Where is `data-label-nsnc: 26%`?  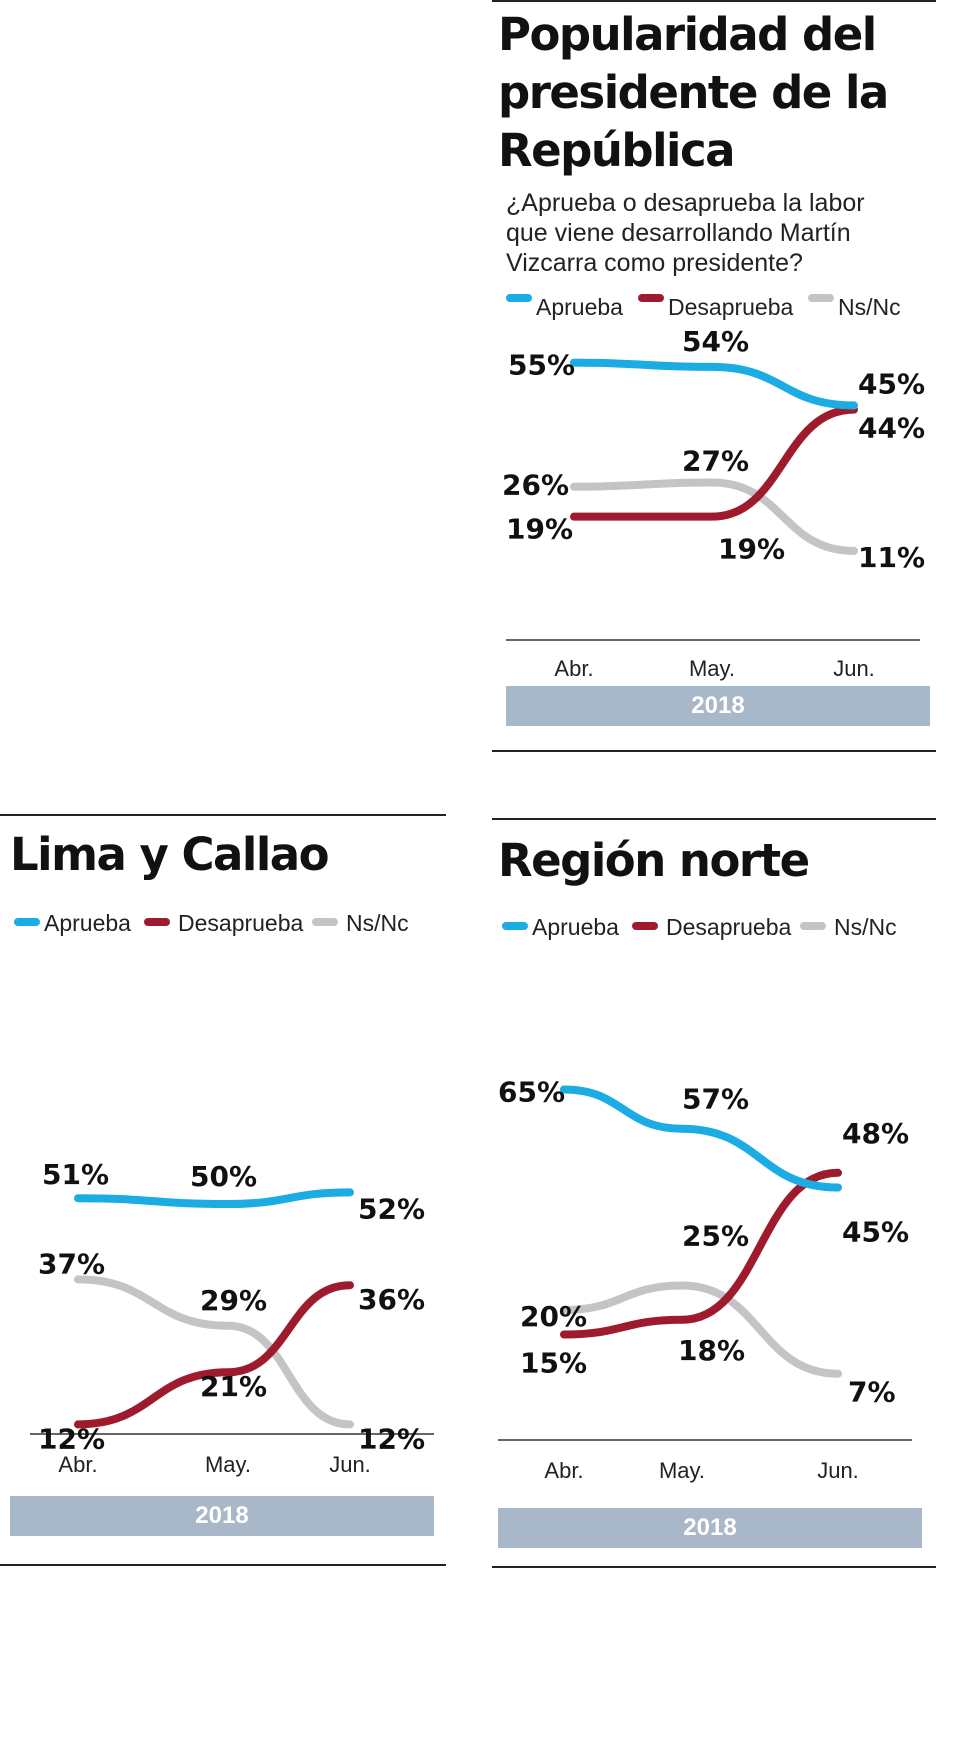 data-label-nsnc: 26% is located at coordinates (535, 485).